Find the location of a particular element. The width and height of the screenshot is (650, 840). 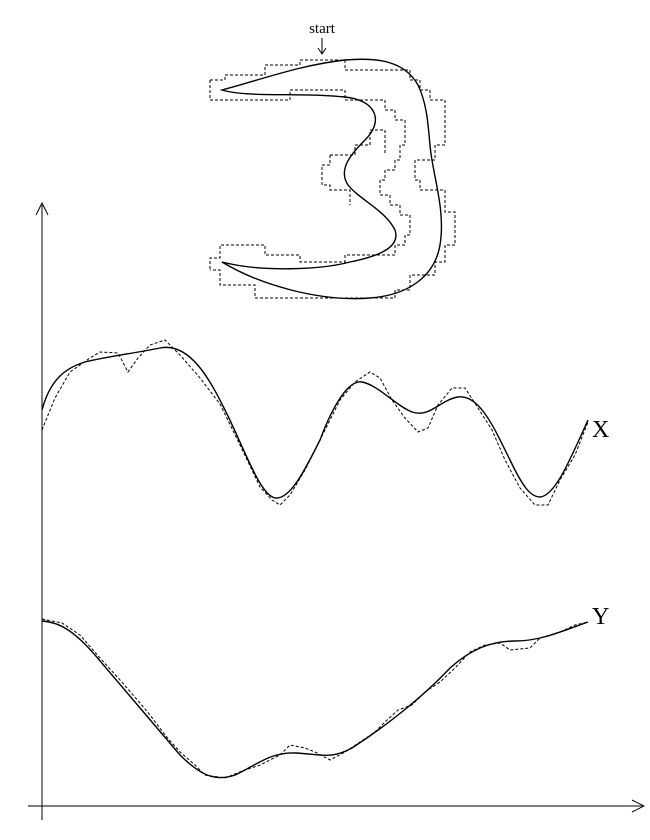

digit-smooth-stroke is located at coordinates (331, 179).